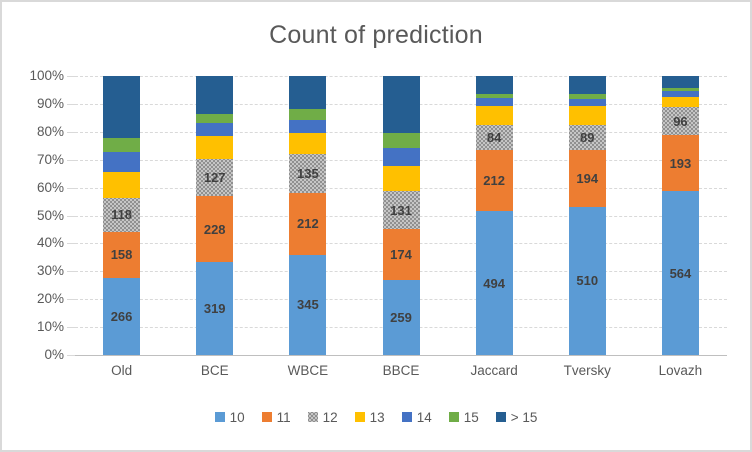 The image size is (752, 452). I want to click on y-axis-tick-label: 40%, so click(50, 243).